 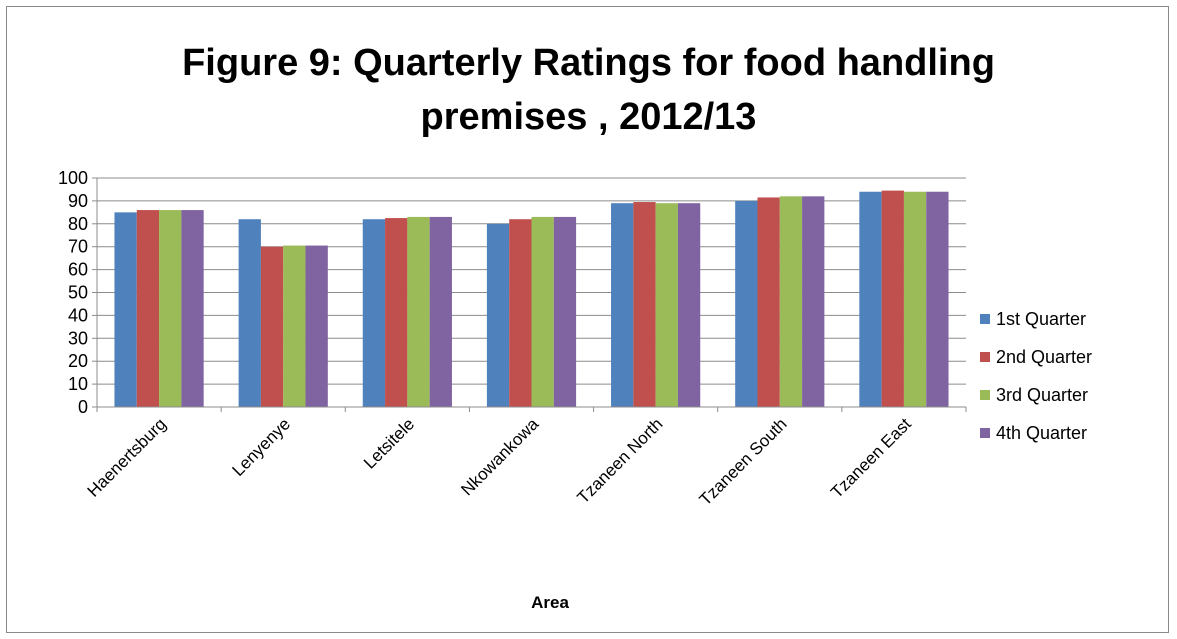 I want to click on y-tick-label: 10, so click(x=78, y=384).